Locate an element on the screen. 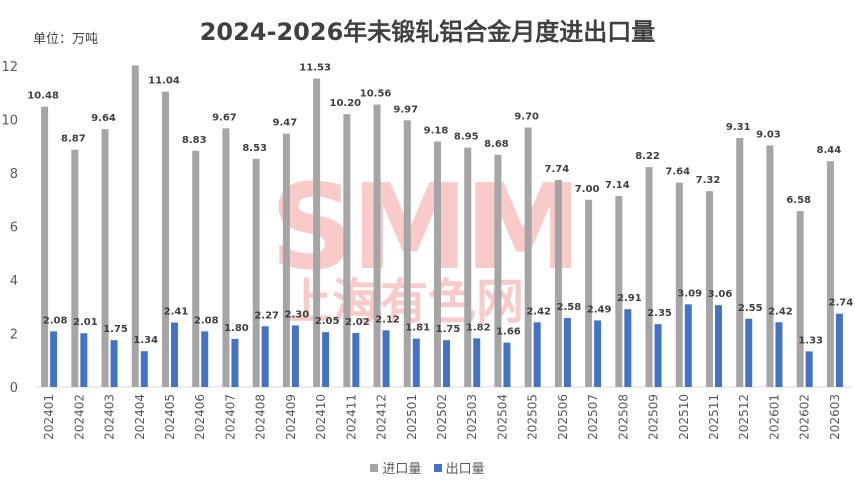  import-data-label: 11.04 is located at coordinates (164, 81).